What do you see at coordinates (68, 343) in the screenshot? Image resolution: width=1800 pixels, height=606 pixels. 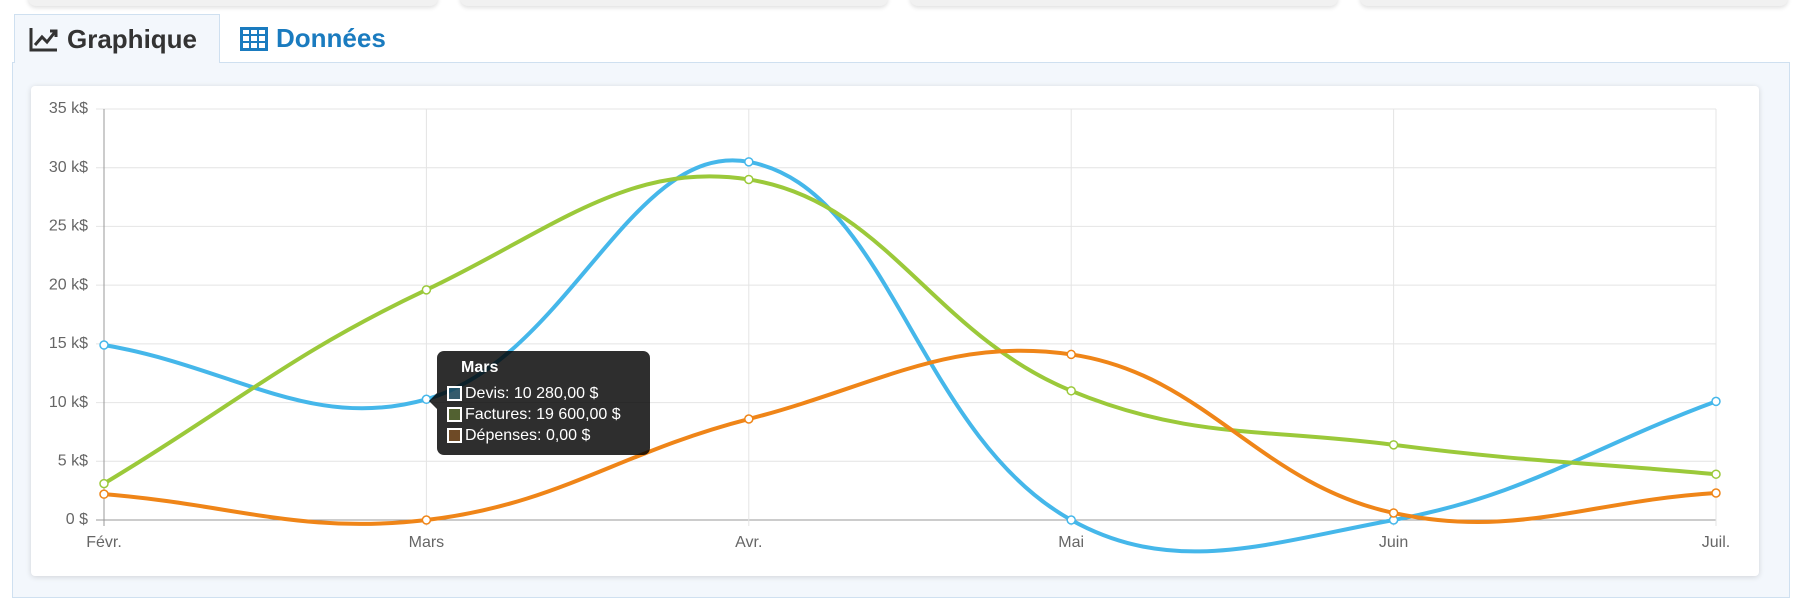 I see `y-tick-label: 15 k$` at bounding box center [68, 343].